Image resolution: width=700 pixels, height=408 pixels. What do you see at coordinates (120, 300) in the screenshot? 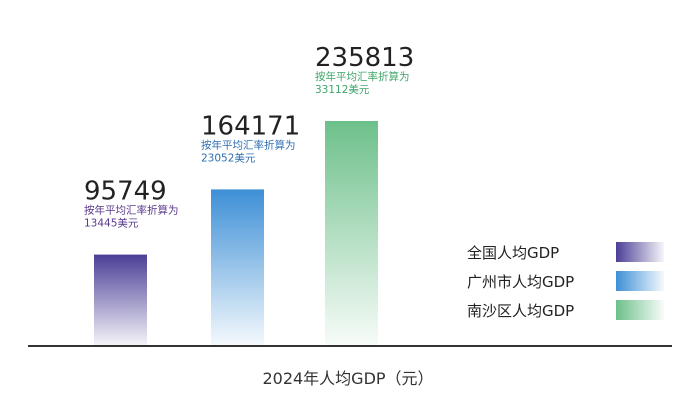
I see `bar-national` at bounding box center [120, 300].